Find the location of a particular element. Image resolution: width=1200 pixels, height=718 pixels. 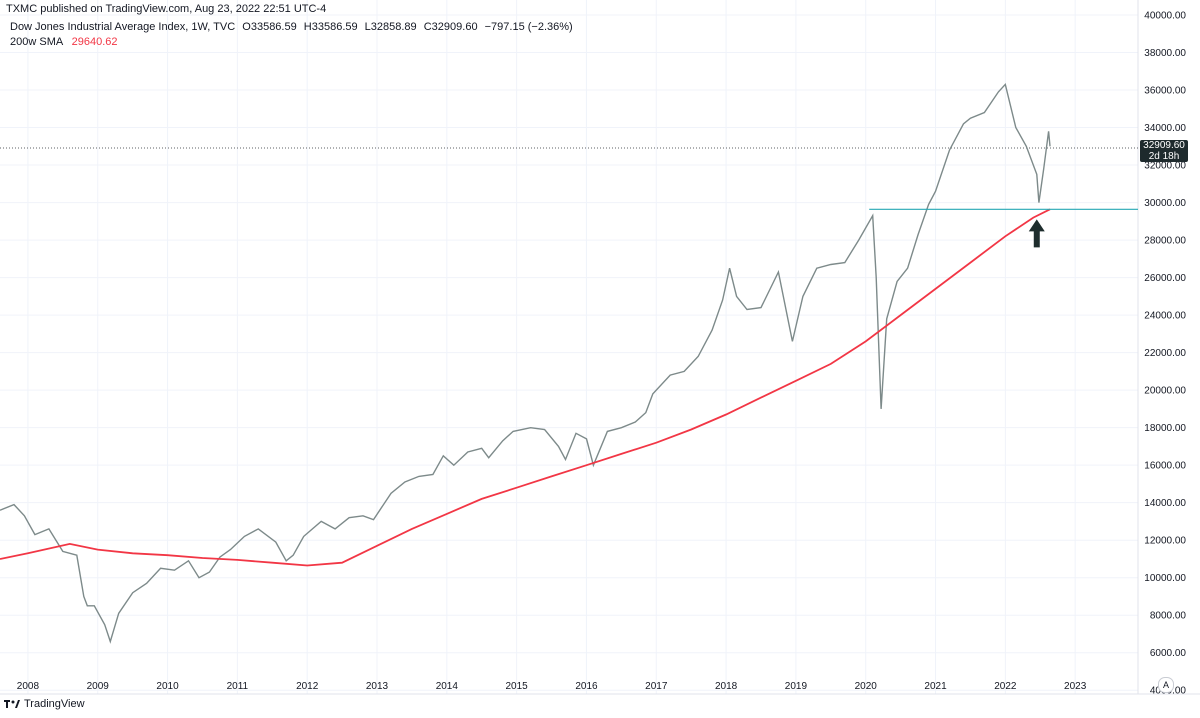

y-tick-label: 28000.00 is located at coordinates (1165, 241).